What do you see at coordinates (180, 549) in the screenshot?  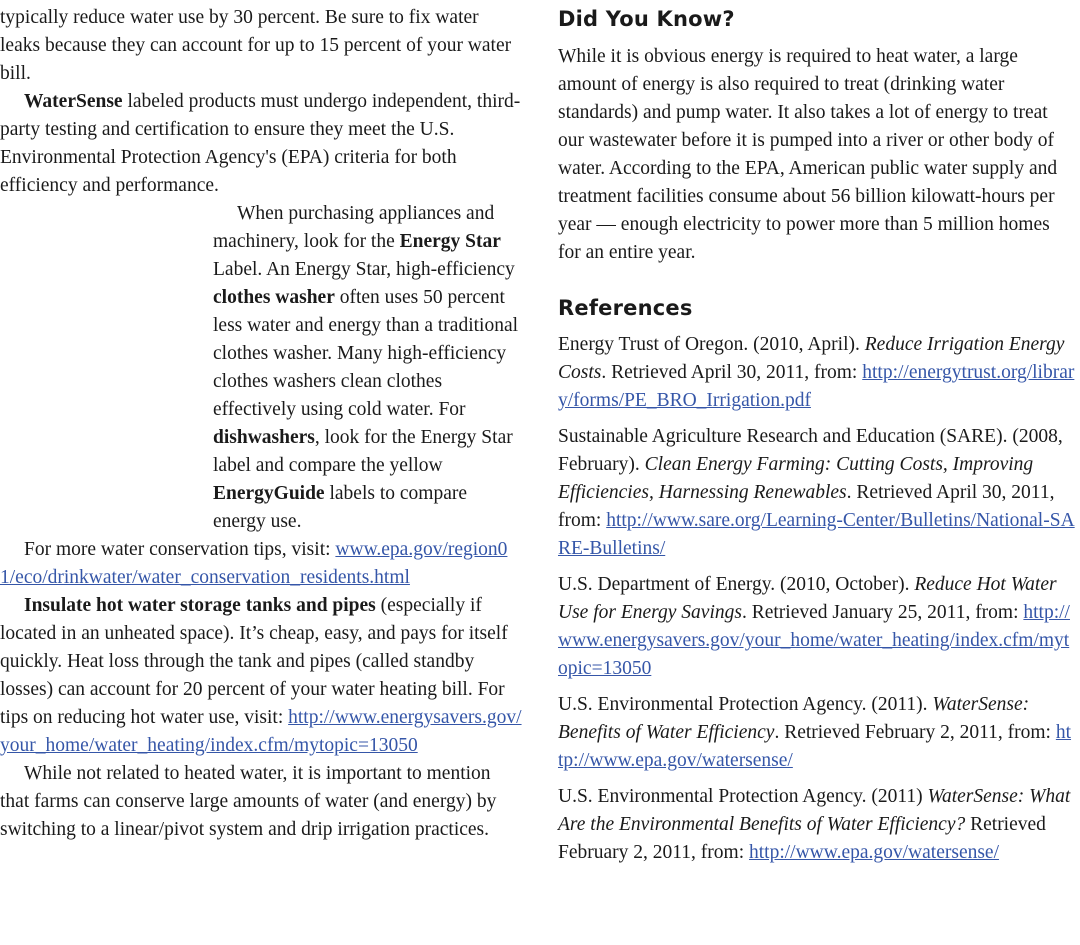 I see `text-run: For more water conservation tips, visit:` at bounding box center [180, 549].